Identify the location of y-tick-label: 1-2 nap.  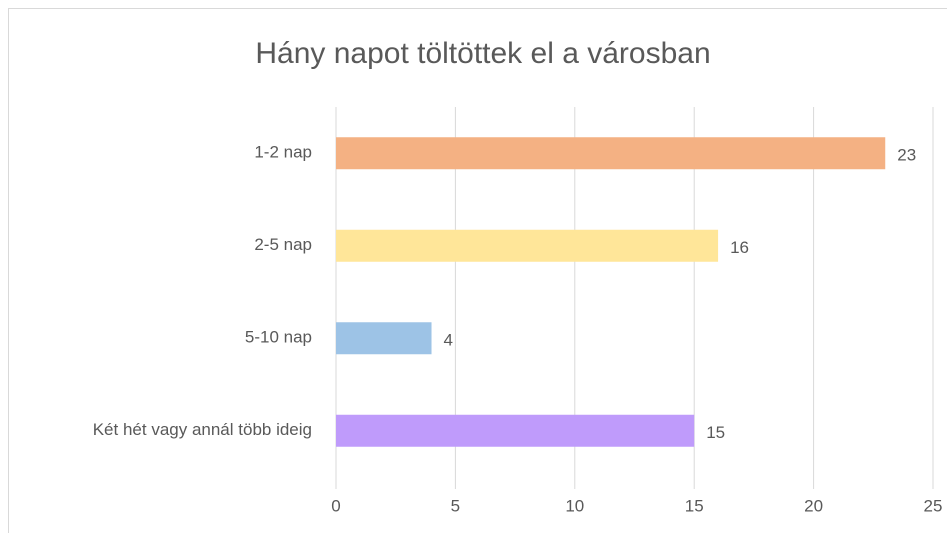
(283, 152).